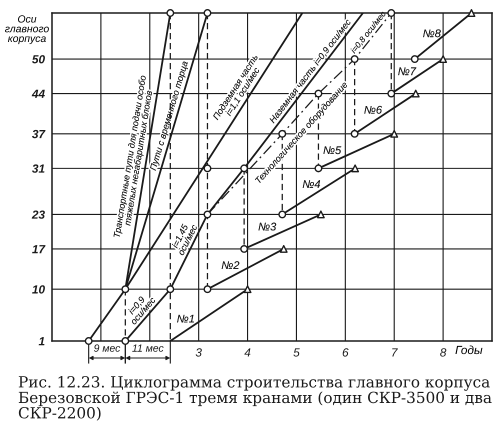  What do you see at coordinates (41, 341) in the screenshot?
I see `y-tick-label: 1` at bounding box center [41, 341].